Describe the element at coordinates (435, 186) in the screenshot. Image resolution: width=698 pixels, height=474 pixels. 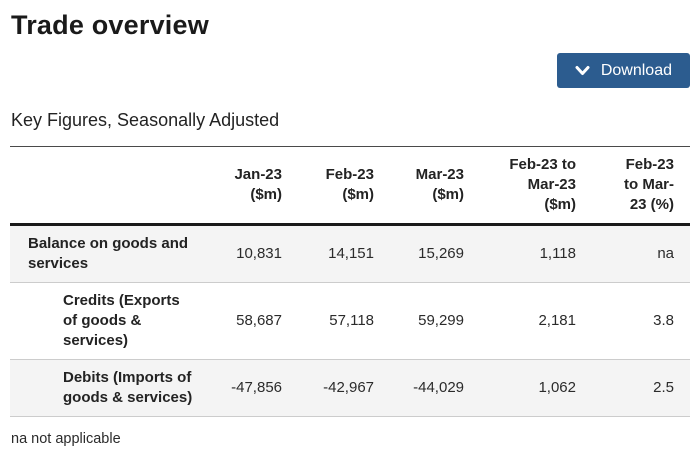
I see `column-header-mar-23: Mar-23 ($m)` at that location.